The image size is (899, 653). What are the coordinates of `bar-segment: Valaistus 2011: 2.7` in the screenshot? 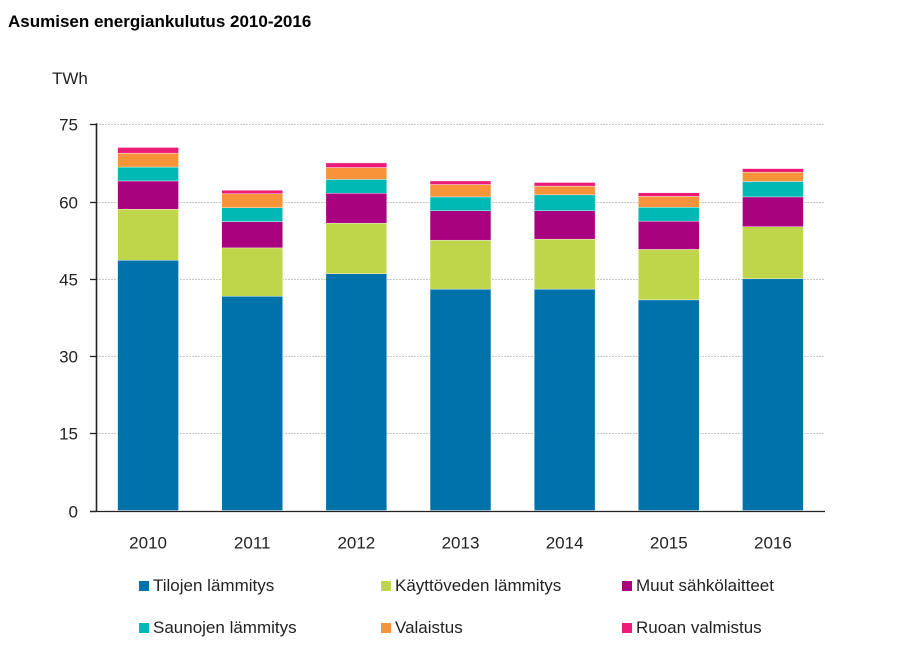 It's located at (252, 200).